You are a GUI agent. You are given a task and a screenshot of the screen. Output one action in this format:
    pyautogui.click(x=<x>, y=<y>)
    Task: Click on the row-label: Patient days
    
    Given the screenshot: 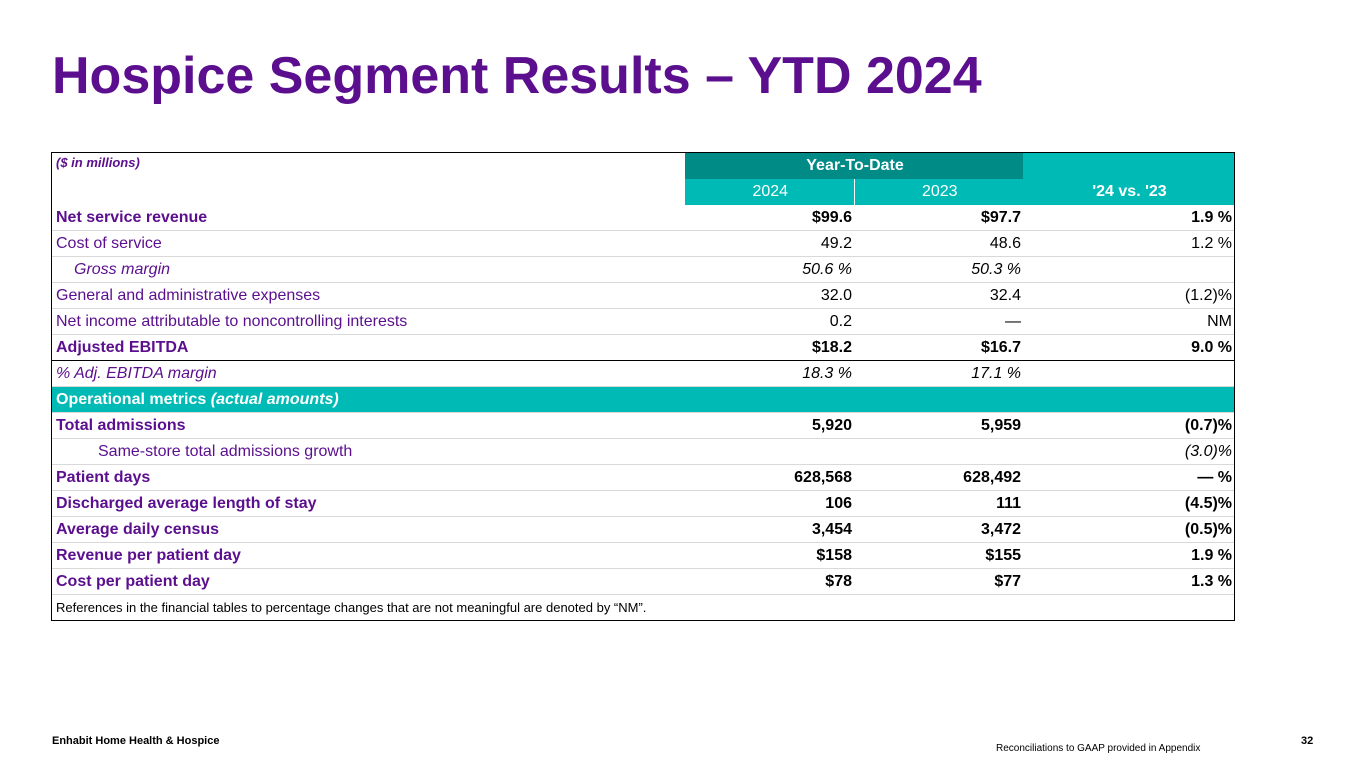 What is the action you would take?
    pyautogui.click(x=368, y=477)
    